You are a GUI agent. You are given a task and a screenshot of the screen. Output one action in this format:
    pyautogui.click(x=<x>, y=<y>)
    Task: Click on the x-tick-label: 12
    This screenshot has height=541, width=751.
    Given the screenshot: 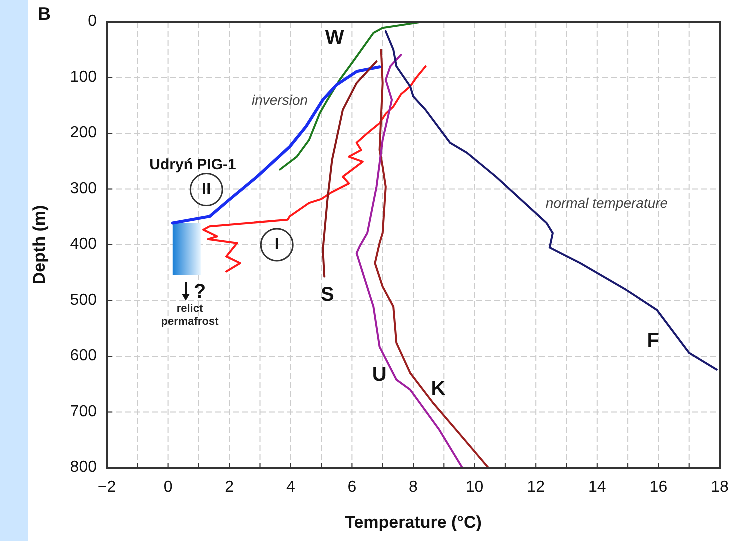 What is the action you would take?
    pyautogui.click(x=536, y=487)
    